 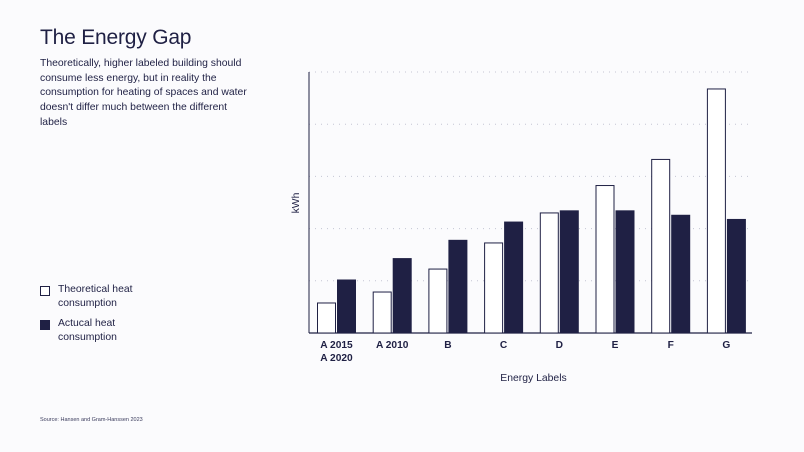 I want to click on legend-label-theoretical: Theoretical heat consumption, so click(x=95, y=296).